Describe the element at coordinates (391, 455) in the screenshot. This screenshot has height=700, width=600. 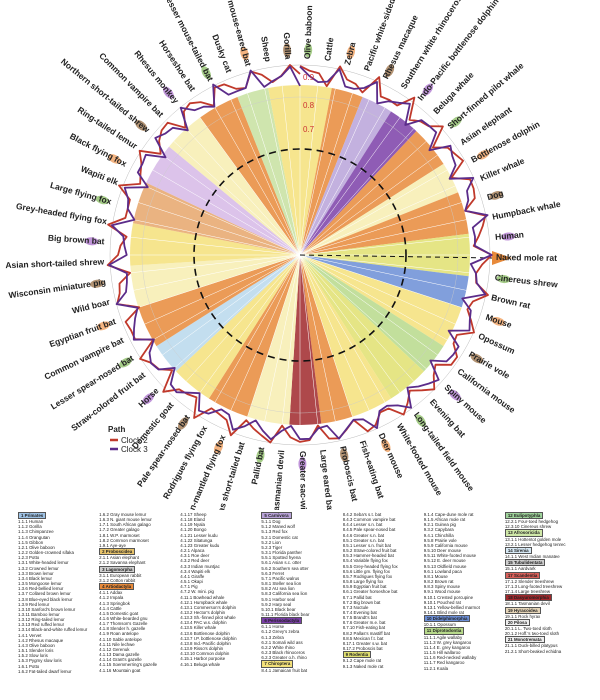
I see `species-label: Deer mouse` at that location.